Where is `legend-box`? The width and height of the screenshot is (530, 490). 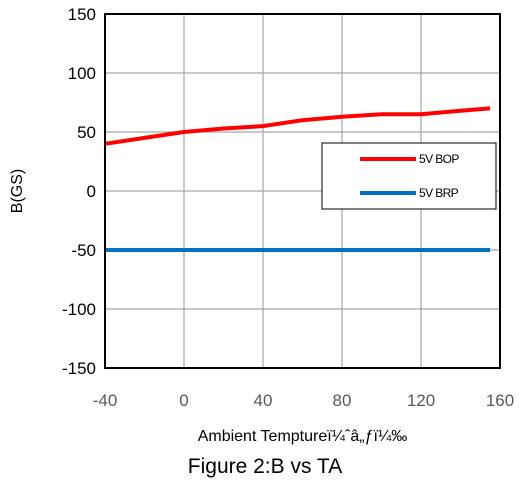
legend-box is located at coordinates (409, 176).